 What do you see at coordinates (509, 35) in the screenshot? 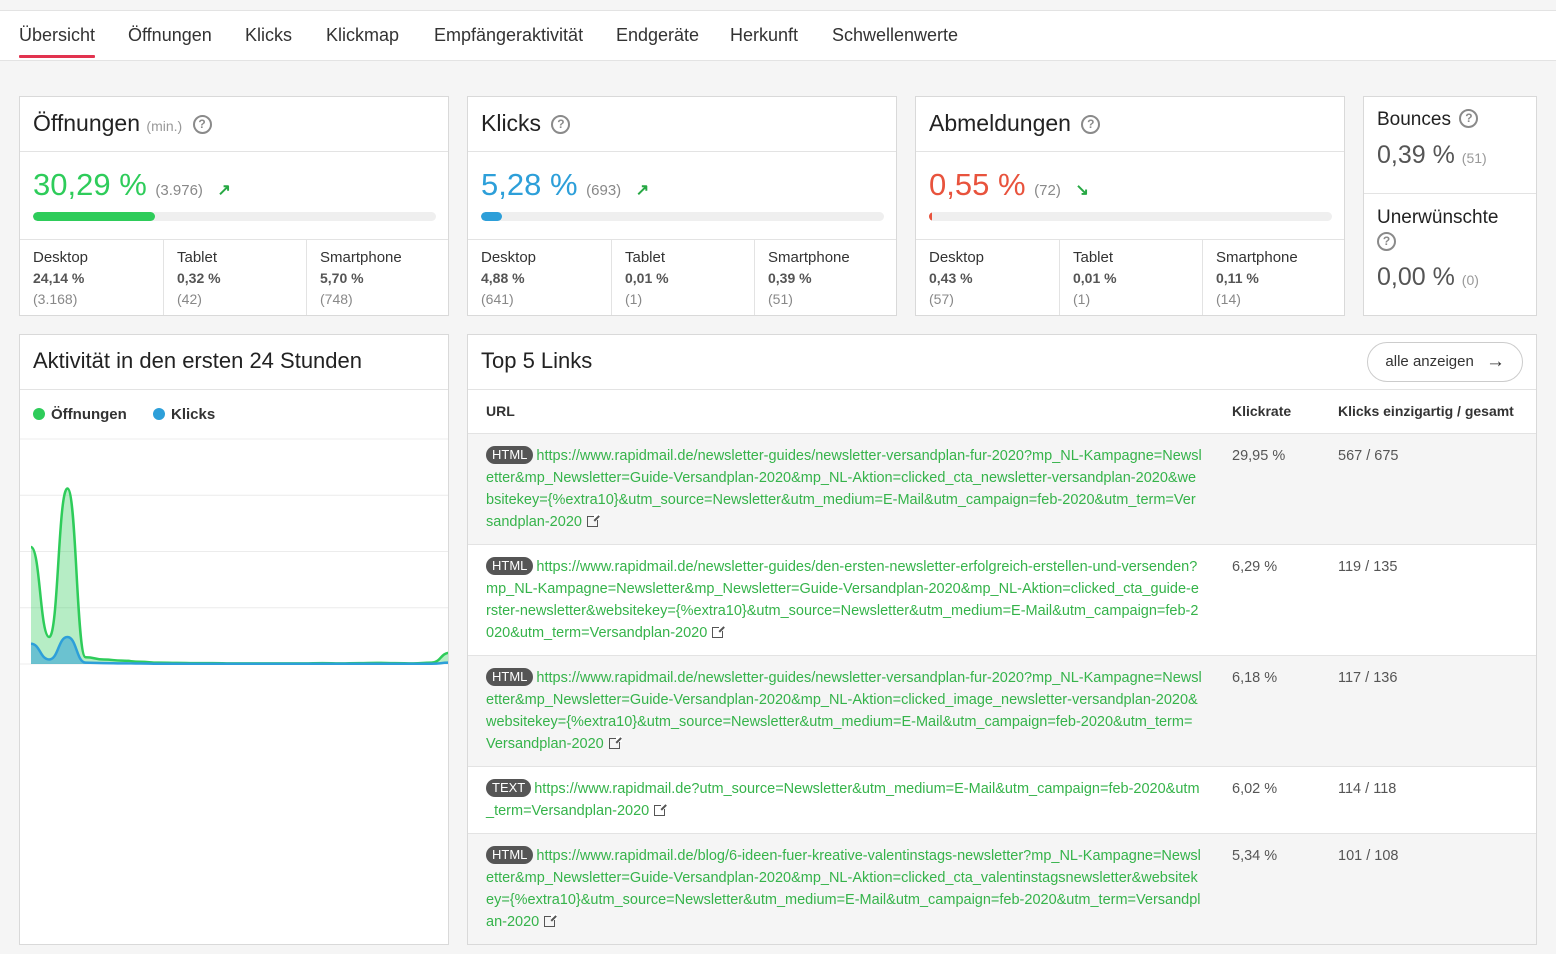
I see `tab-empfaengeraktivitaet: Empfängeraktivität` at bounding box center [509, 35].